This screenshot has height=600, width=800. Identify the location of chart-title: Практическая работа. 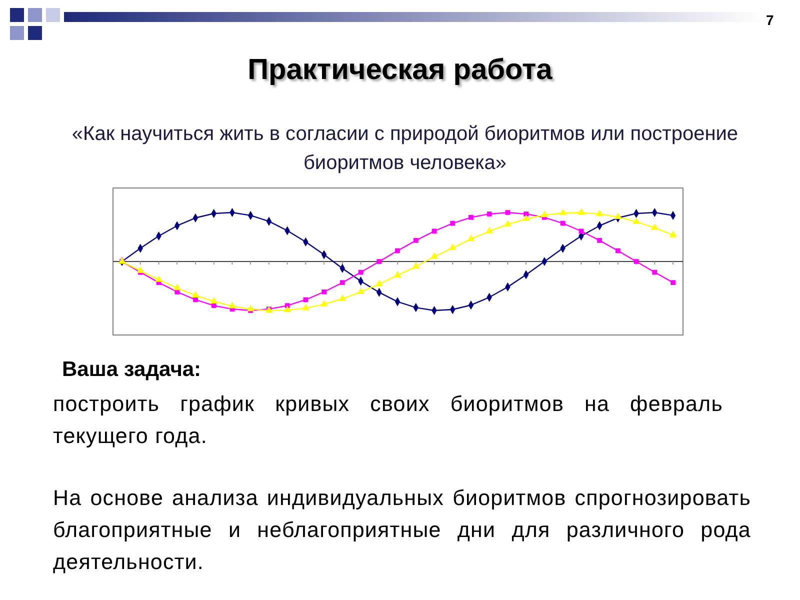
(400, 70).